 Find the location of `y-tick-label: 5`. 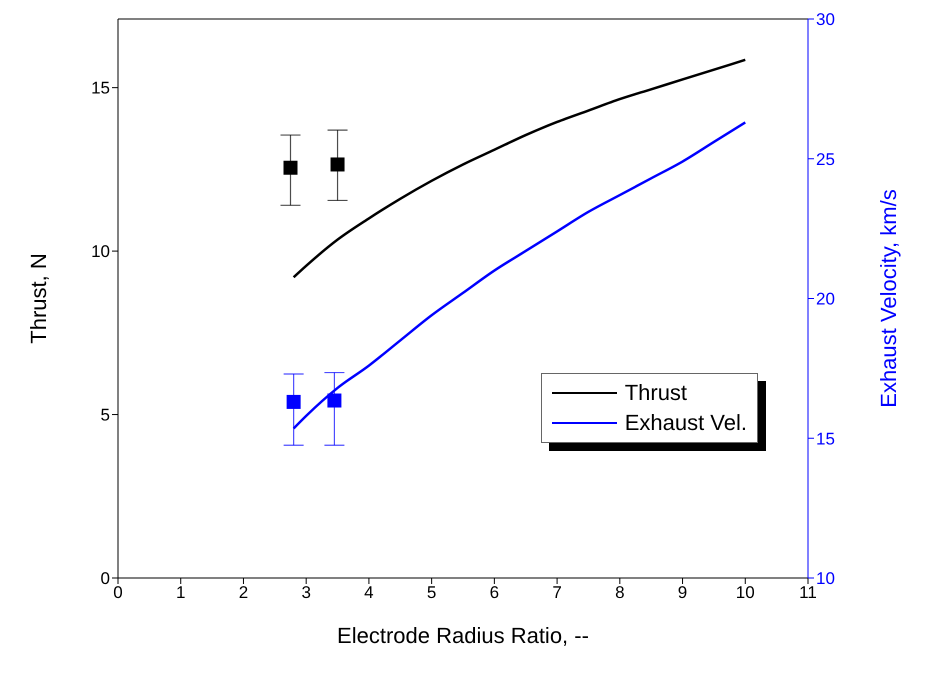

y-tick-label: 5 is located at coordinates (105, 415).